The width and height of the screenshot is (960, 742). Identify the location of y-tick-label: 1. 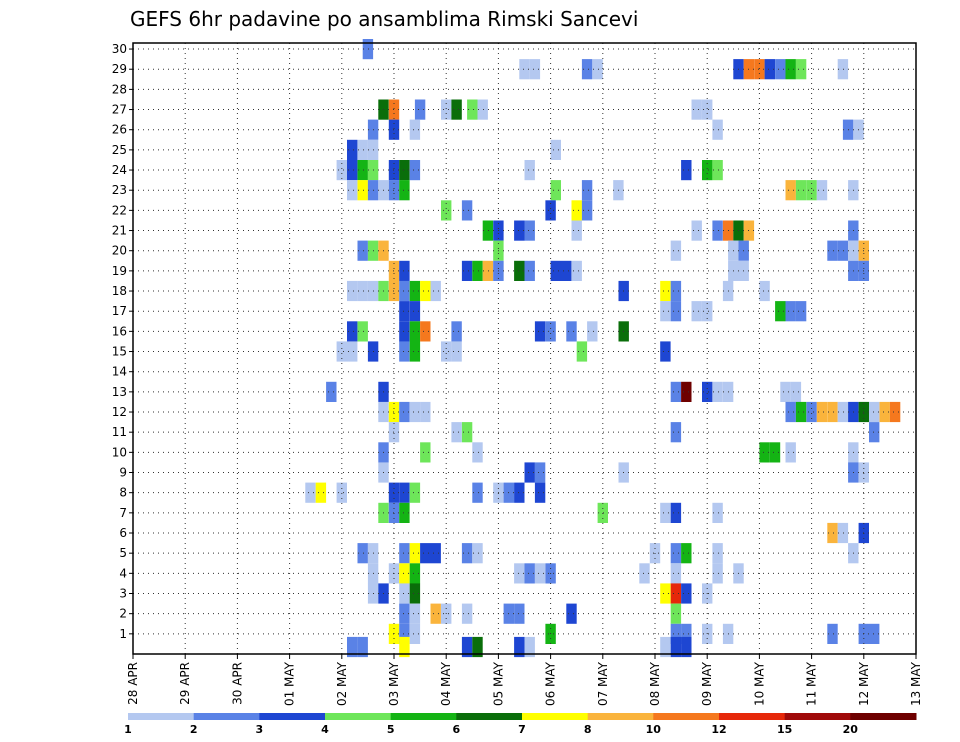
(123, 634).